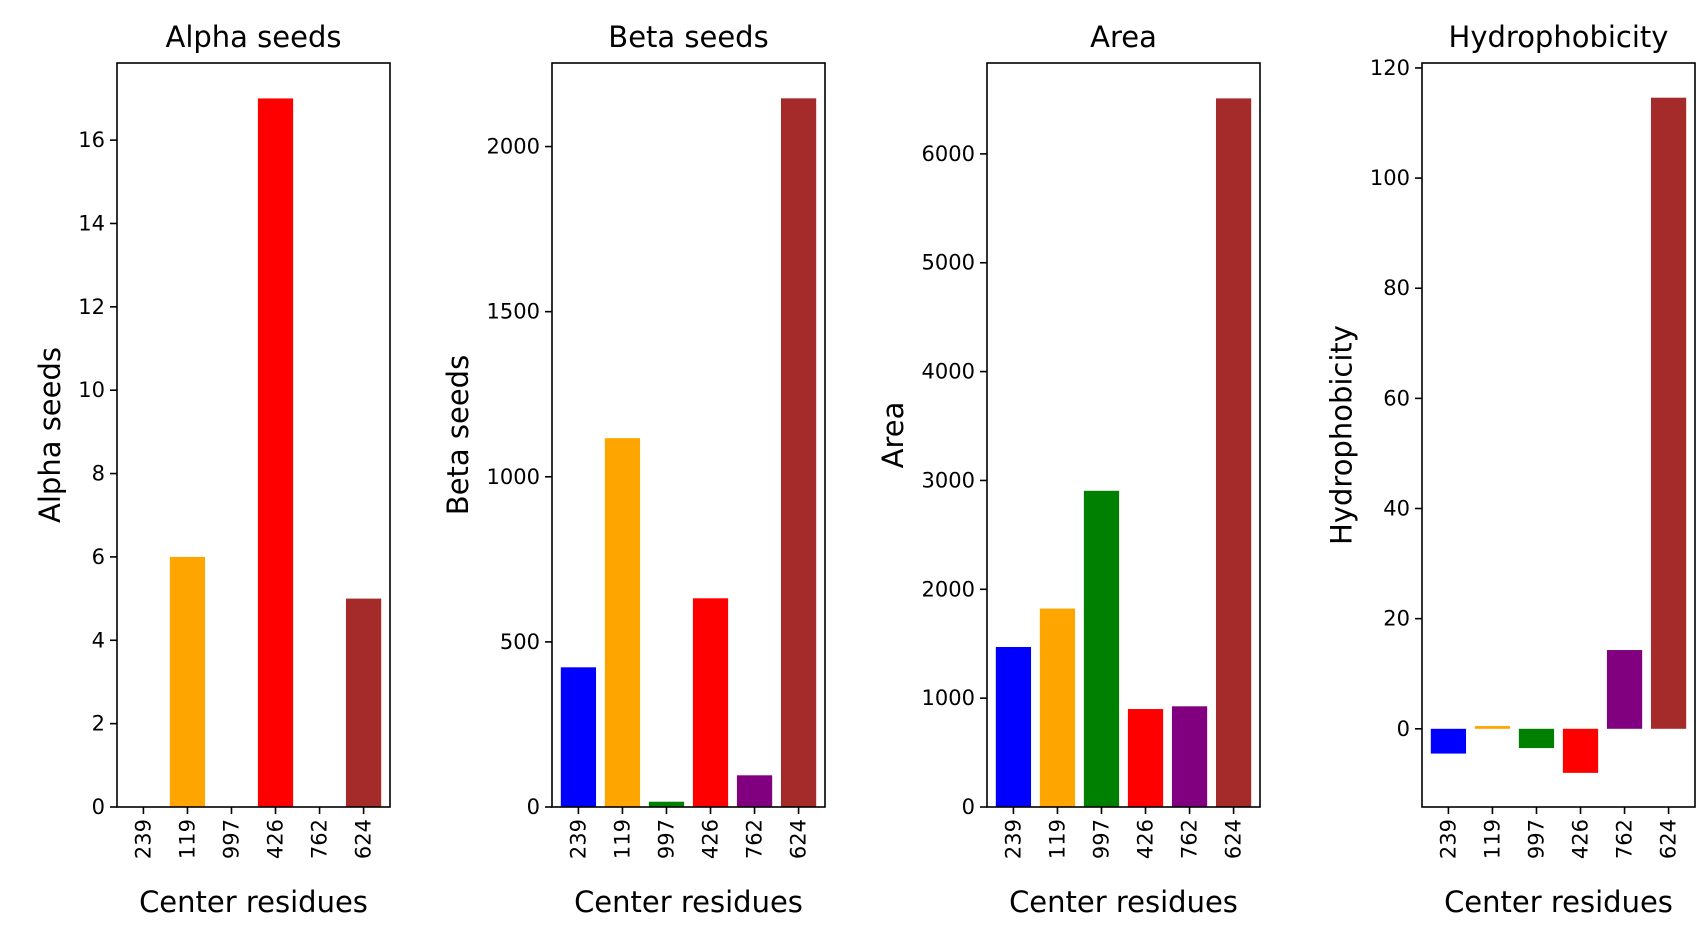  Describe the element at coordinates (1396, 398) in the screenshot. I see `y-tick-label: 60` at that location.